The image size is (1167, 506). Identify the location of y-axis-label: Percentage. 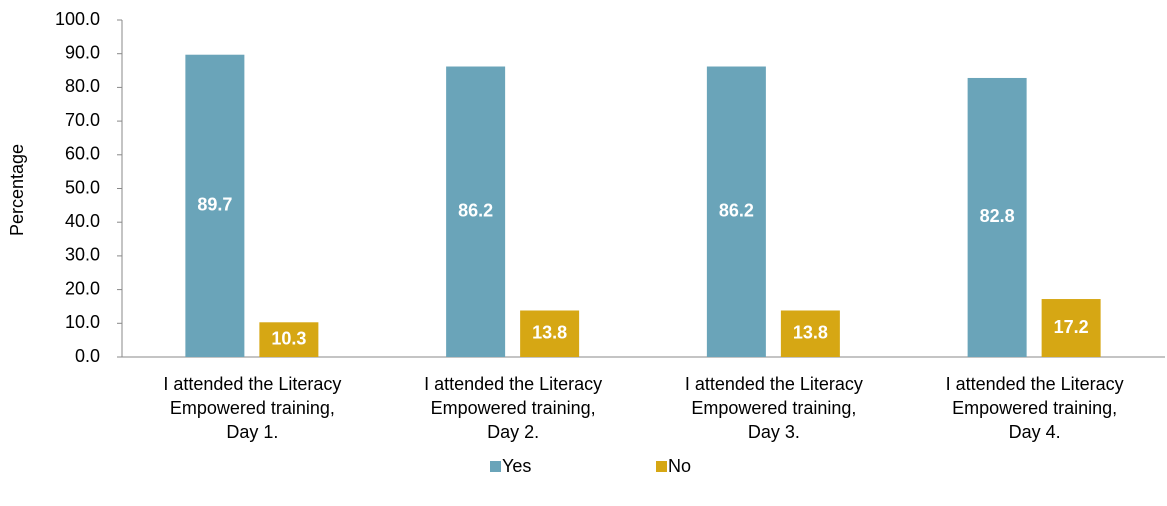
(17, 190).